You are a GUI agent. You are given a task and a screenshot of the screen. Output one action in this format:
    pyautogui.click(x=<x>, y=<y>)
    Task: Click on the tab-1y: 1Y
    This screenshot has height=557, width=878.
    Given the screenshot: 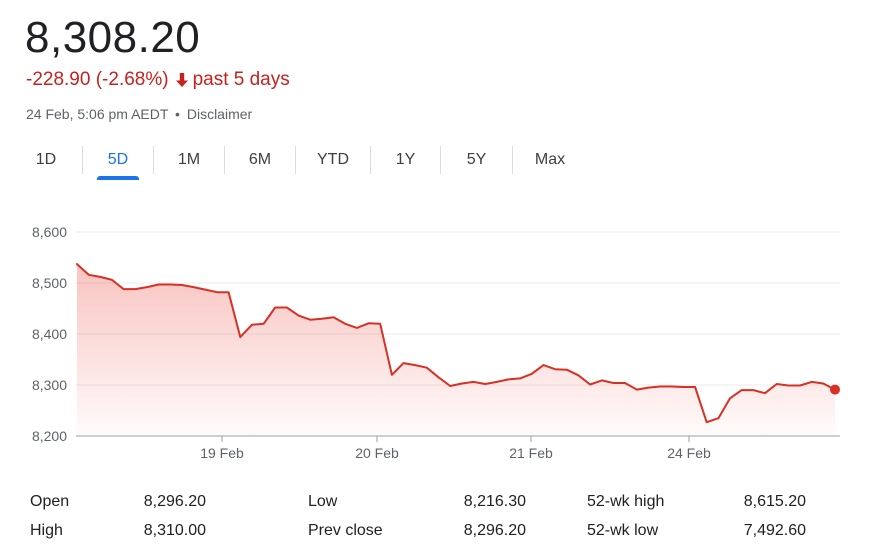 What is the action you would take?
    pyautogui.click(x=405, y=159)
    